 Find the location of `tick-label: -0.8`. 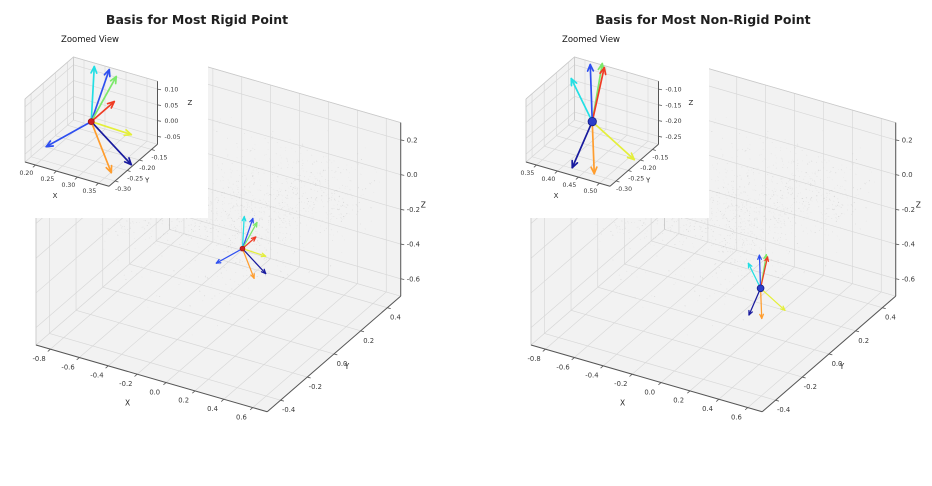

tick-label: -0.8 is located at coordinates (533, 359).